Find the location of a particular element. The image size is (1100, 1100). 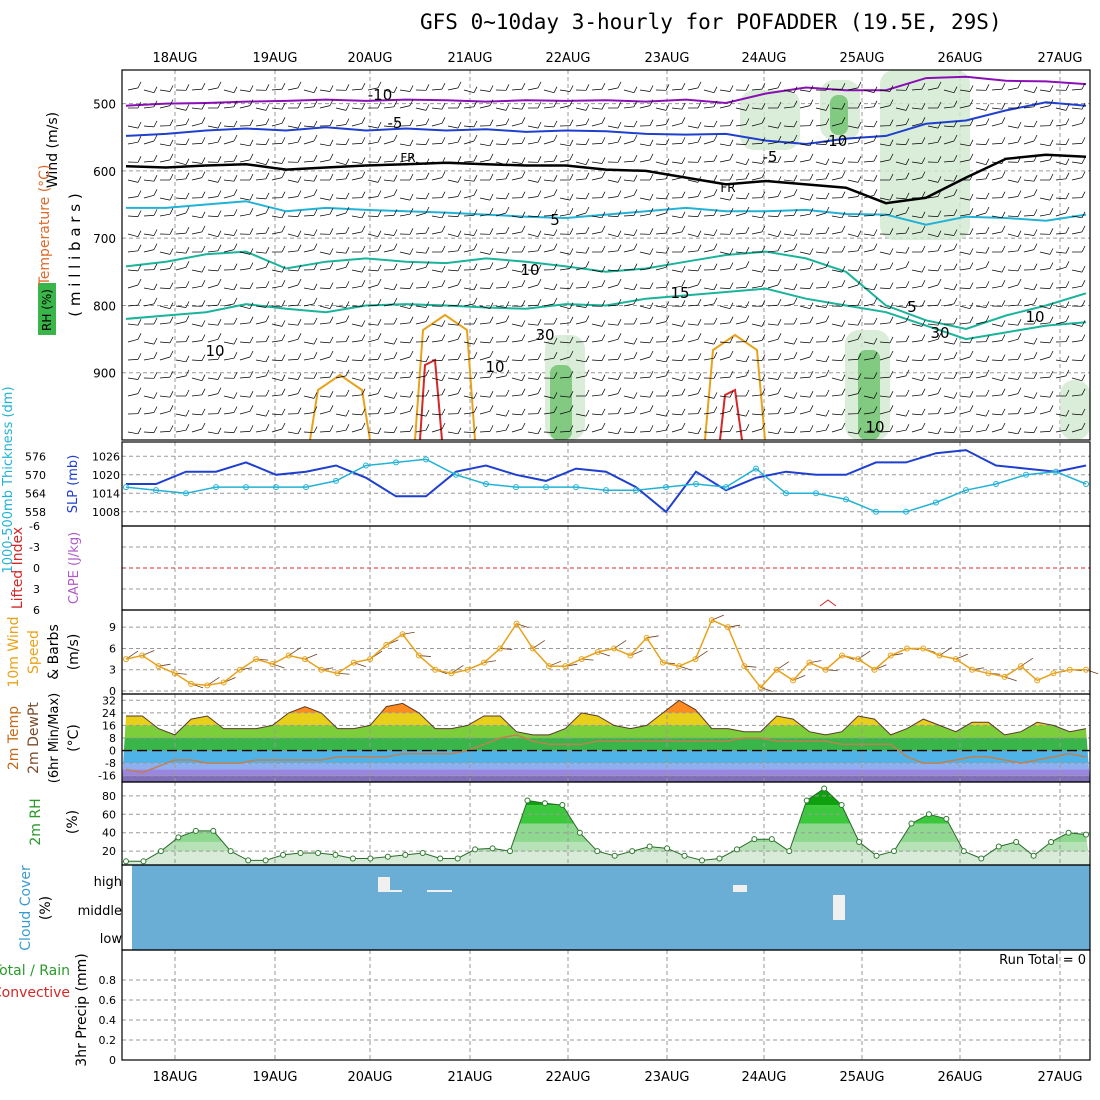

cloud-level-label: high is located at coordinates (108, 882).